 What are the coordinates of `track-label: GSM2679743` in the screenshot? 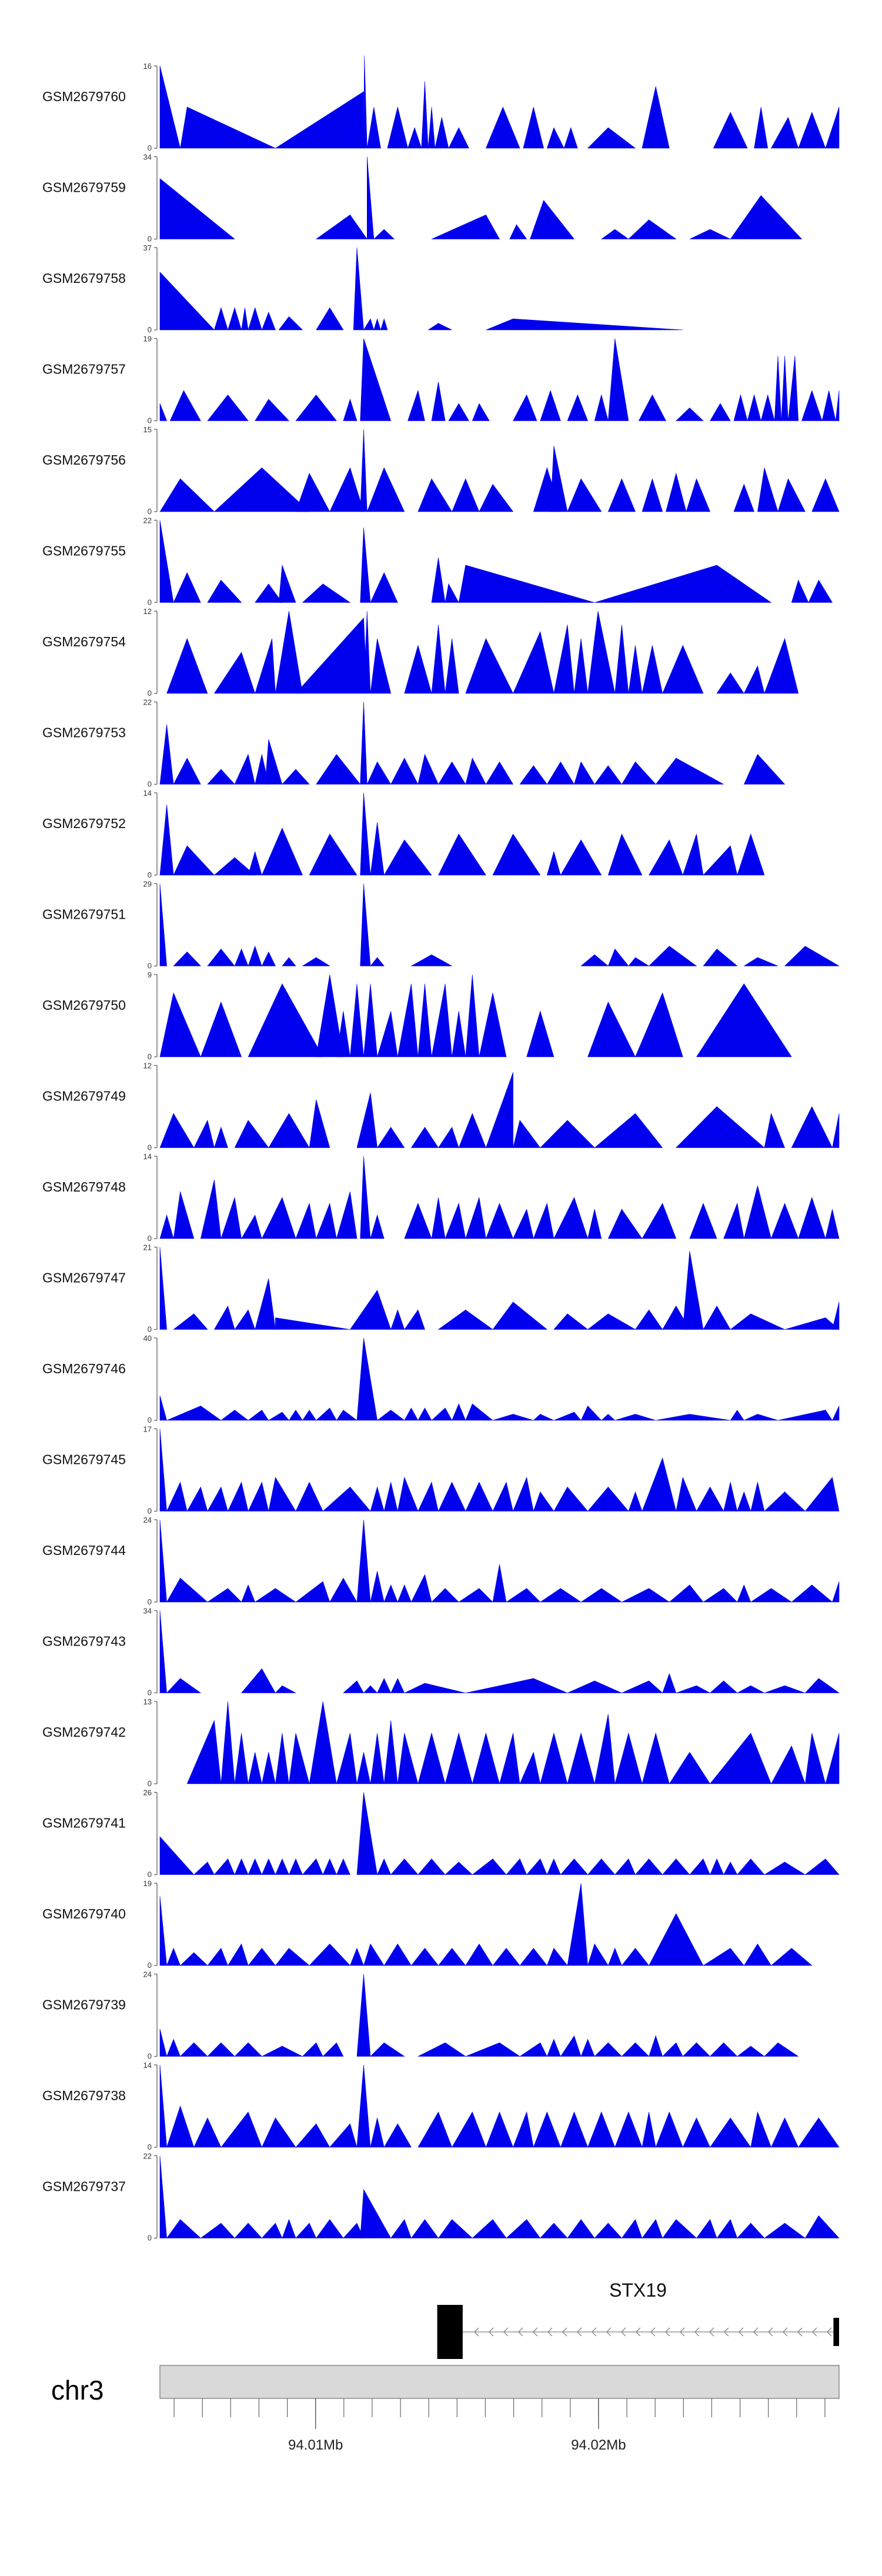 It's located at (84, 1641).